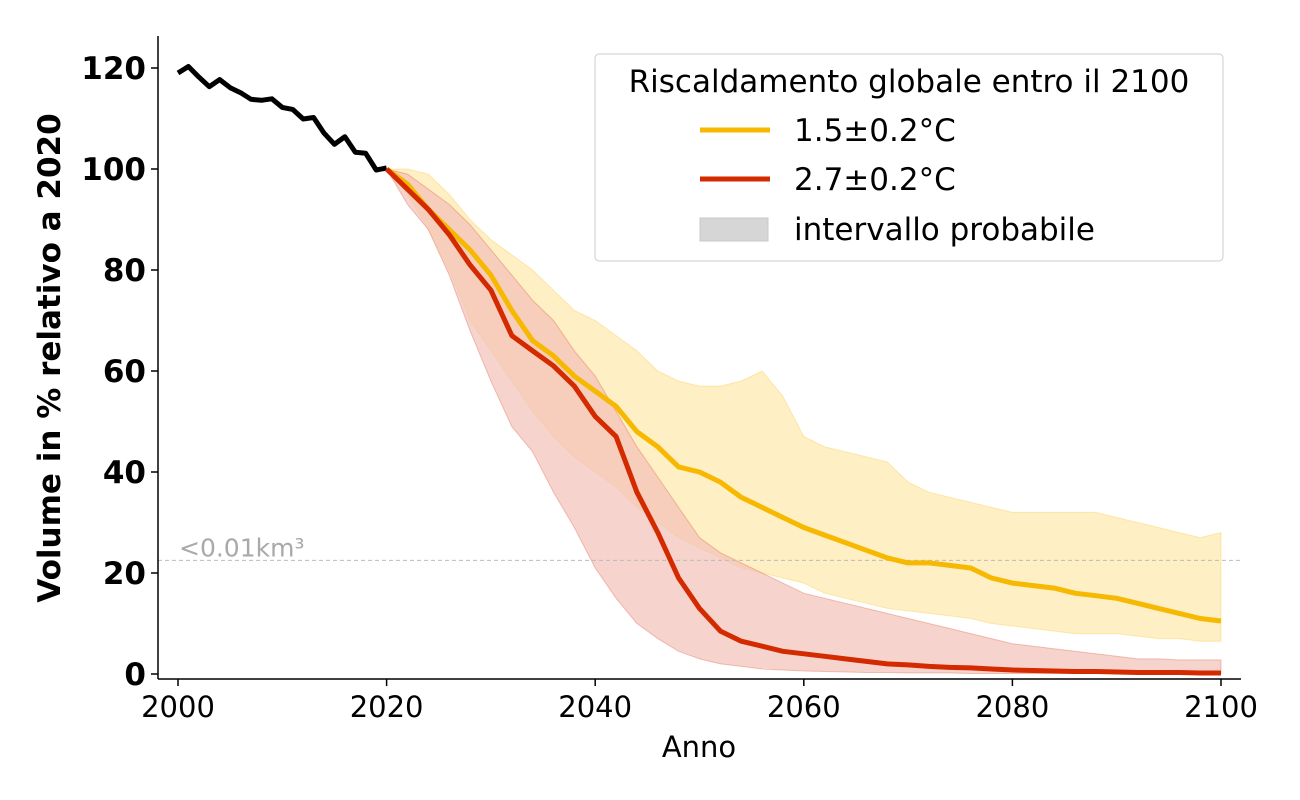  Describe the element at coordinates (50, 357) in the screenshot. I see `y-axis-label: Volume in % relativo a 2020` at that location.